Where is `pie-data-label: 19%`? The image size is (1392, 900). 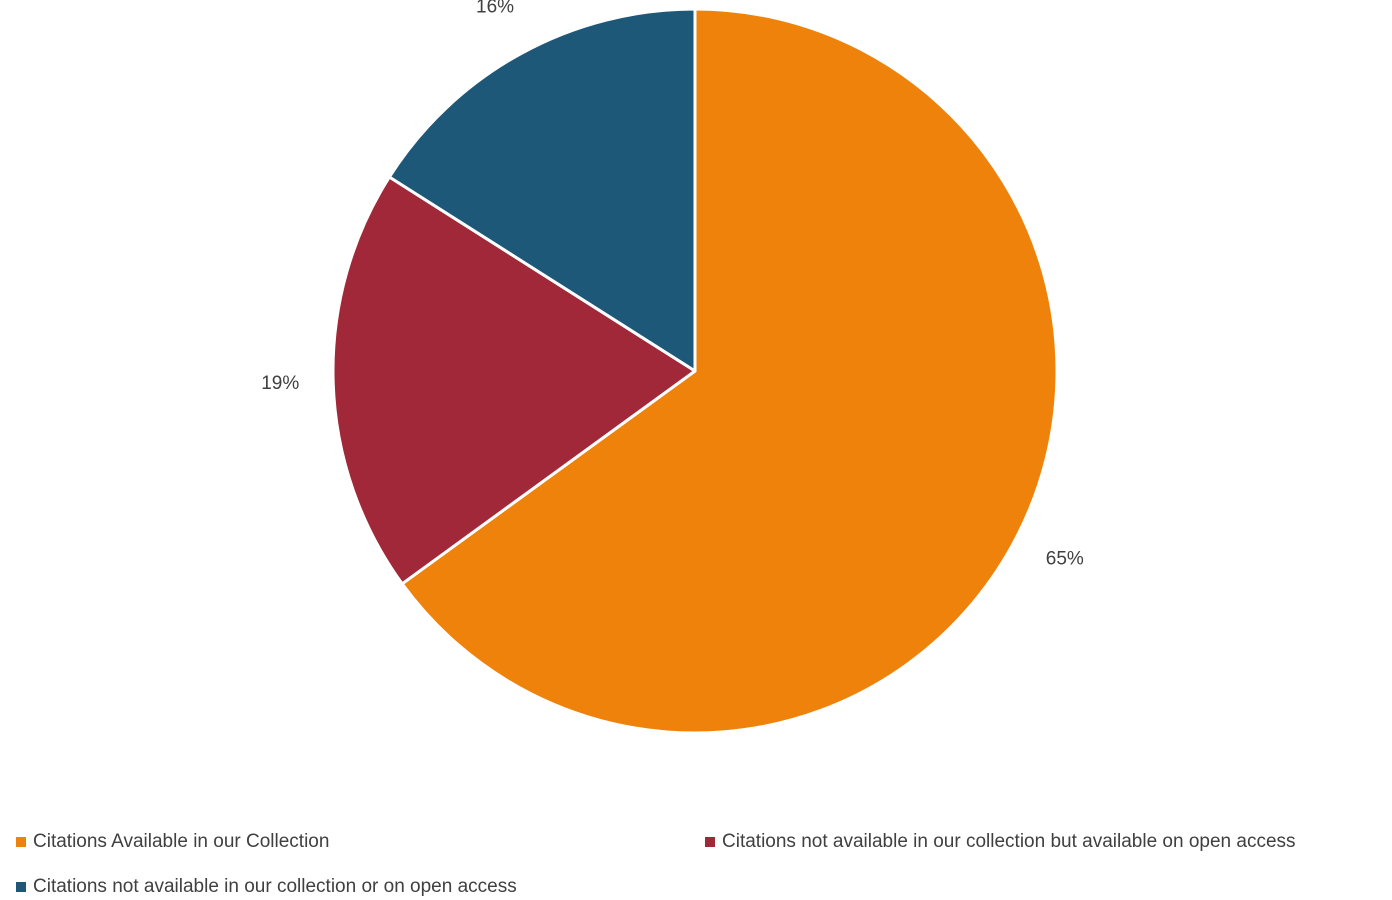 pie-data-label: 19% is located at coordinates (280, 383).